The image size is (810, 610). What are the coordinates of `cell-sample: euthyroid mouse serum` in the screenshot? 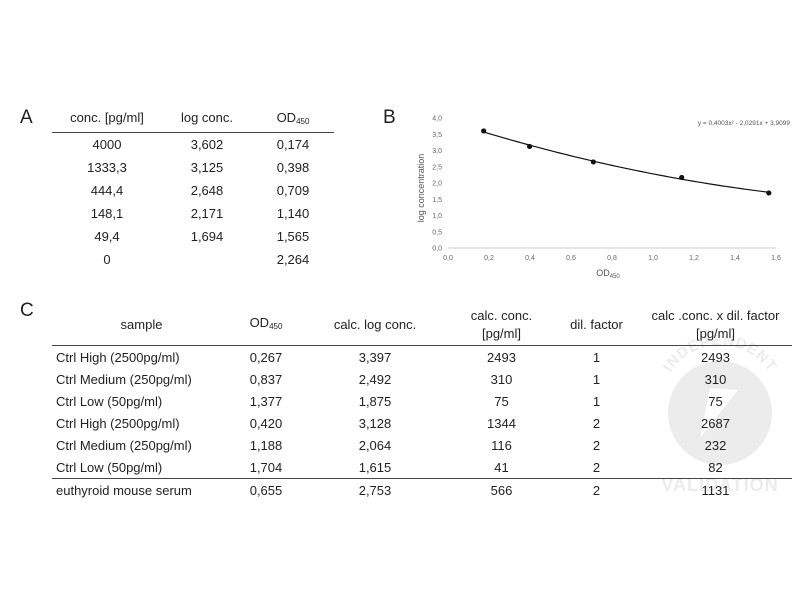 It's located at (124, 490).